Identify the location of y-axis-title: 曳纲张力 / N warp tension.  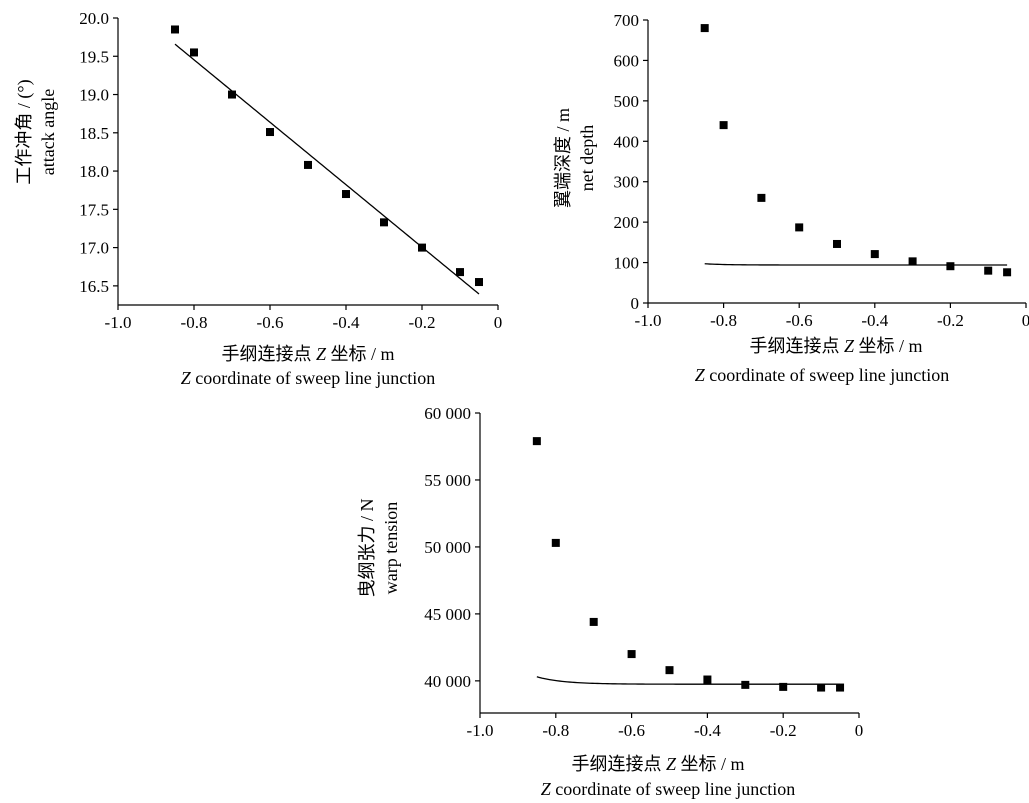
(379, 547).